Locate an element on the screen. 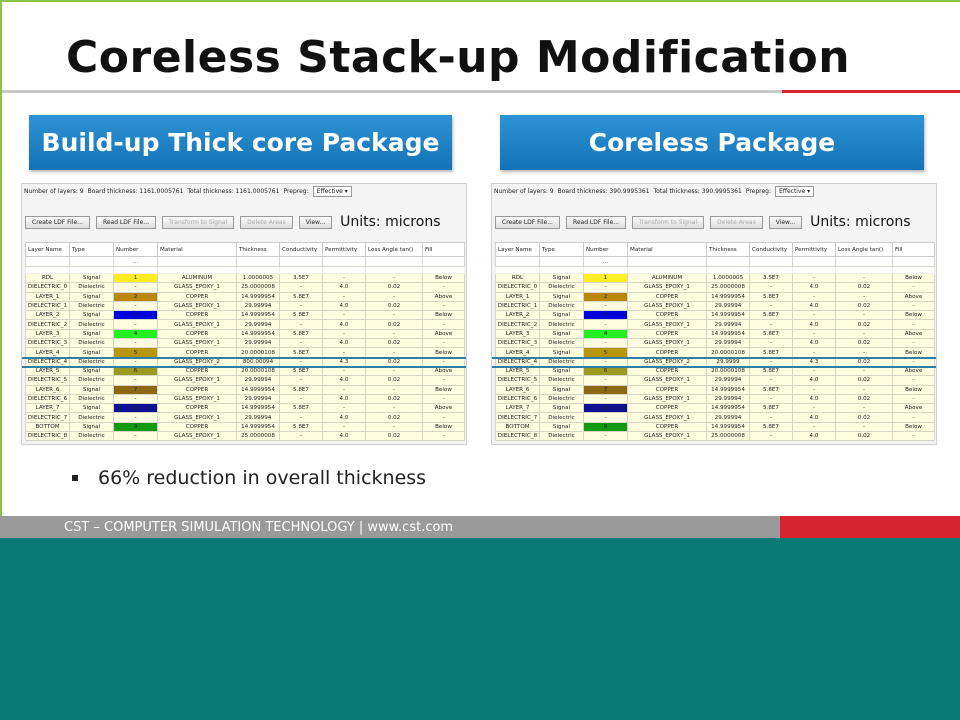  cell-thickness: 14.9999954 is located at coordinates (258, 315).